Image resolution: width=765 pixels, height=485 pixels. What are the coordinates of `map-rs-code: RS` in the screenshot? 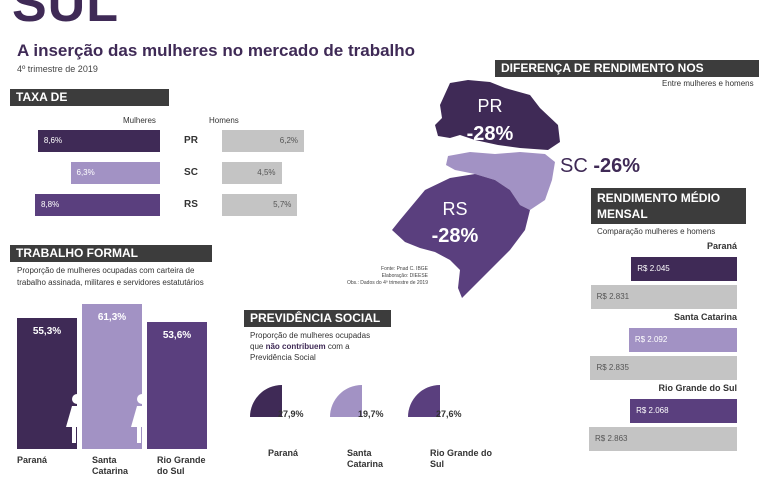 It's located at (454, 209).